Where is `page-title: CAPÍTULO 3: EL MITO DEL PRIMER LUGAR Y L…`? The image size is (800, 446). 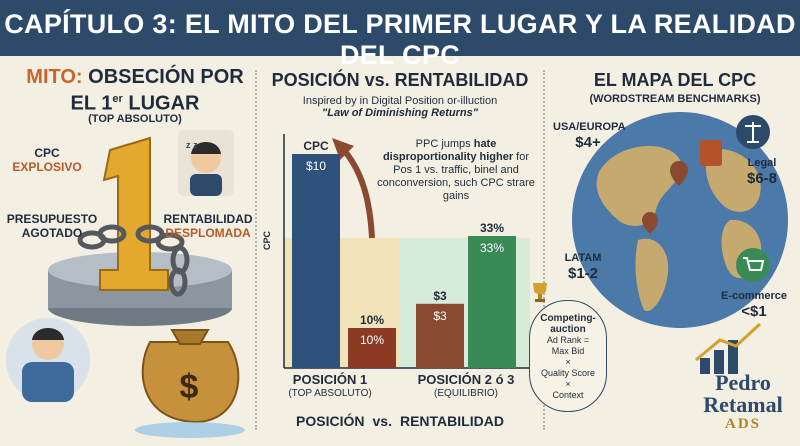
page-title: CAPÍTULO 3: EL MITO DEL PRIMER LUGAR Y L… is located at coordinates (400, 39).